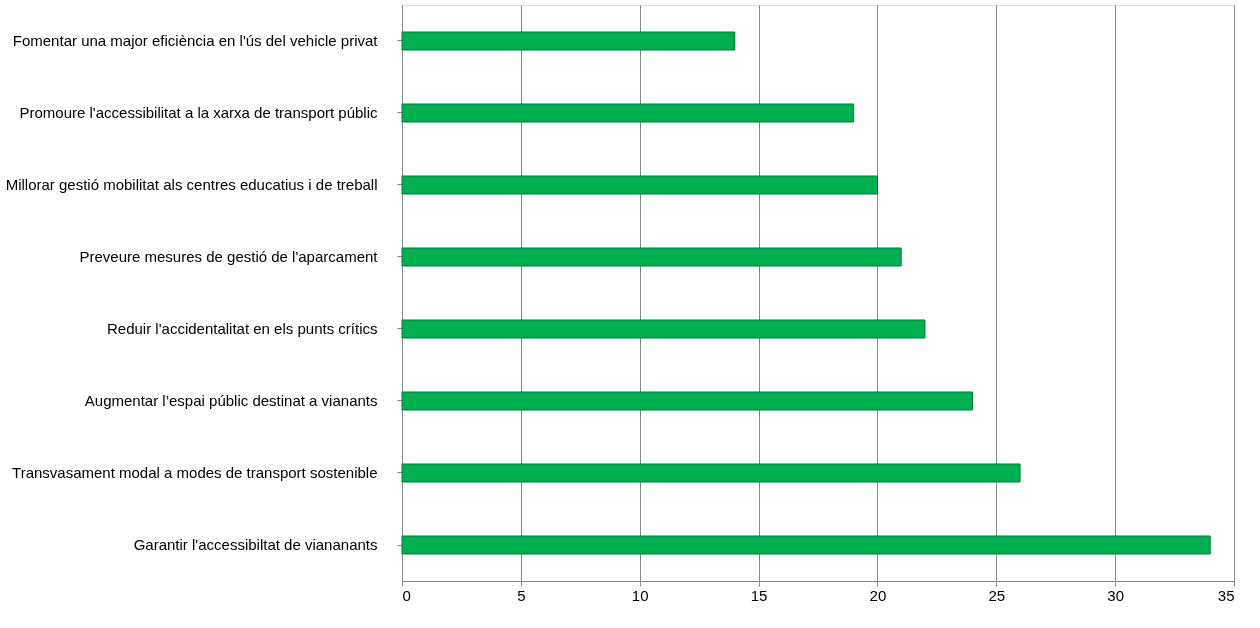 The image size is (1260, 628). What do you see at coordinates (759, 595) in the screenshot?
I see `x-tick-label: 15` at bounding box center [759, 595].